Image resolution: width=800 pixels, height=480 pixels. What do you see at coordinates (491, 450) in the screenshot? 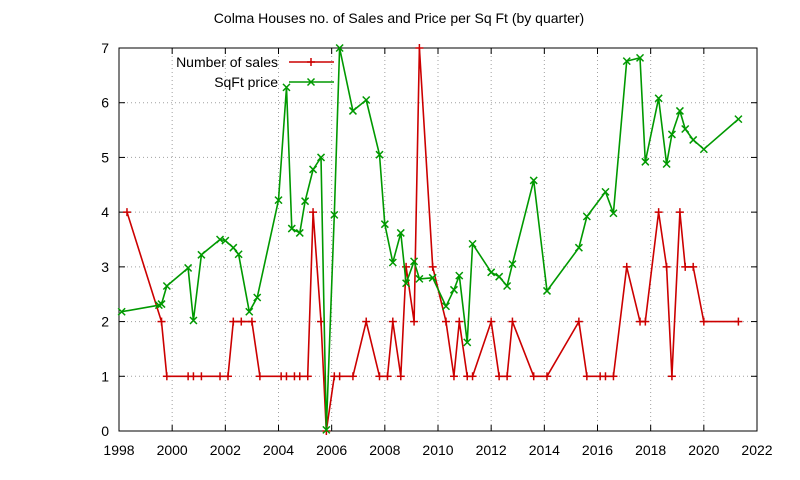
I see `x-tick-label: 2012` at bounding box center [491, 450].